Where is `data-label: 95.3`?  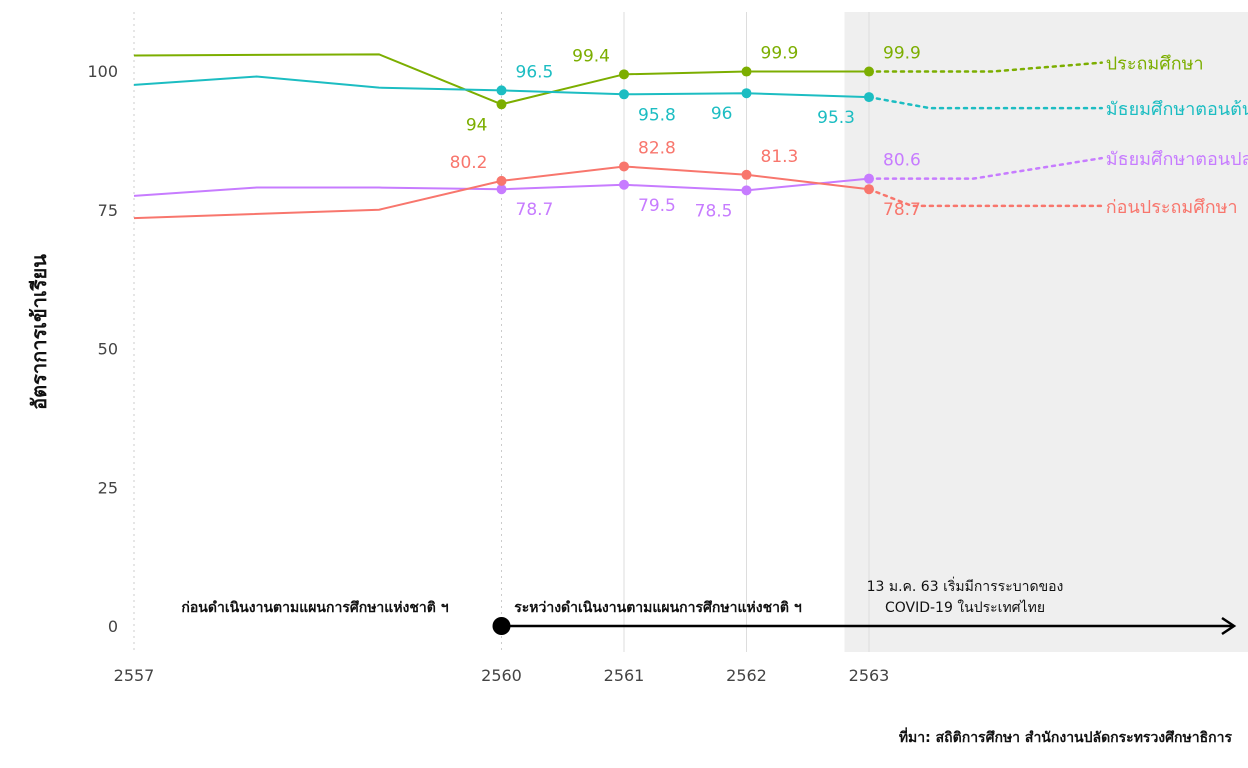
data-label: 95.3 is located at coordinates (836, 118).